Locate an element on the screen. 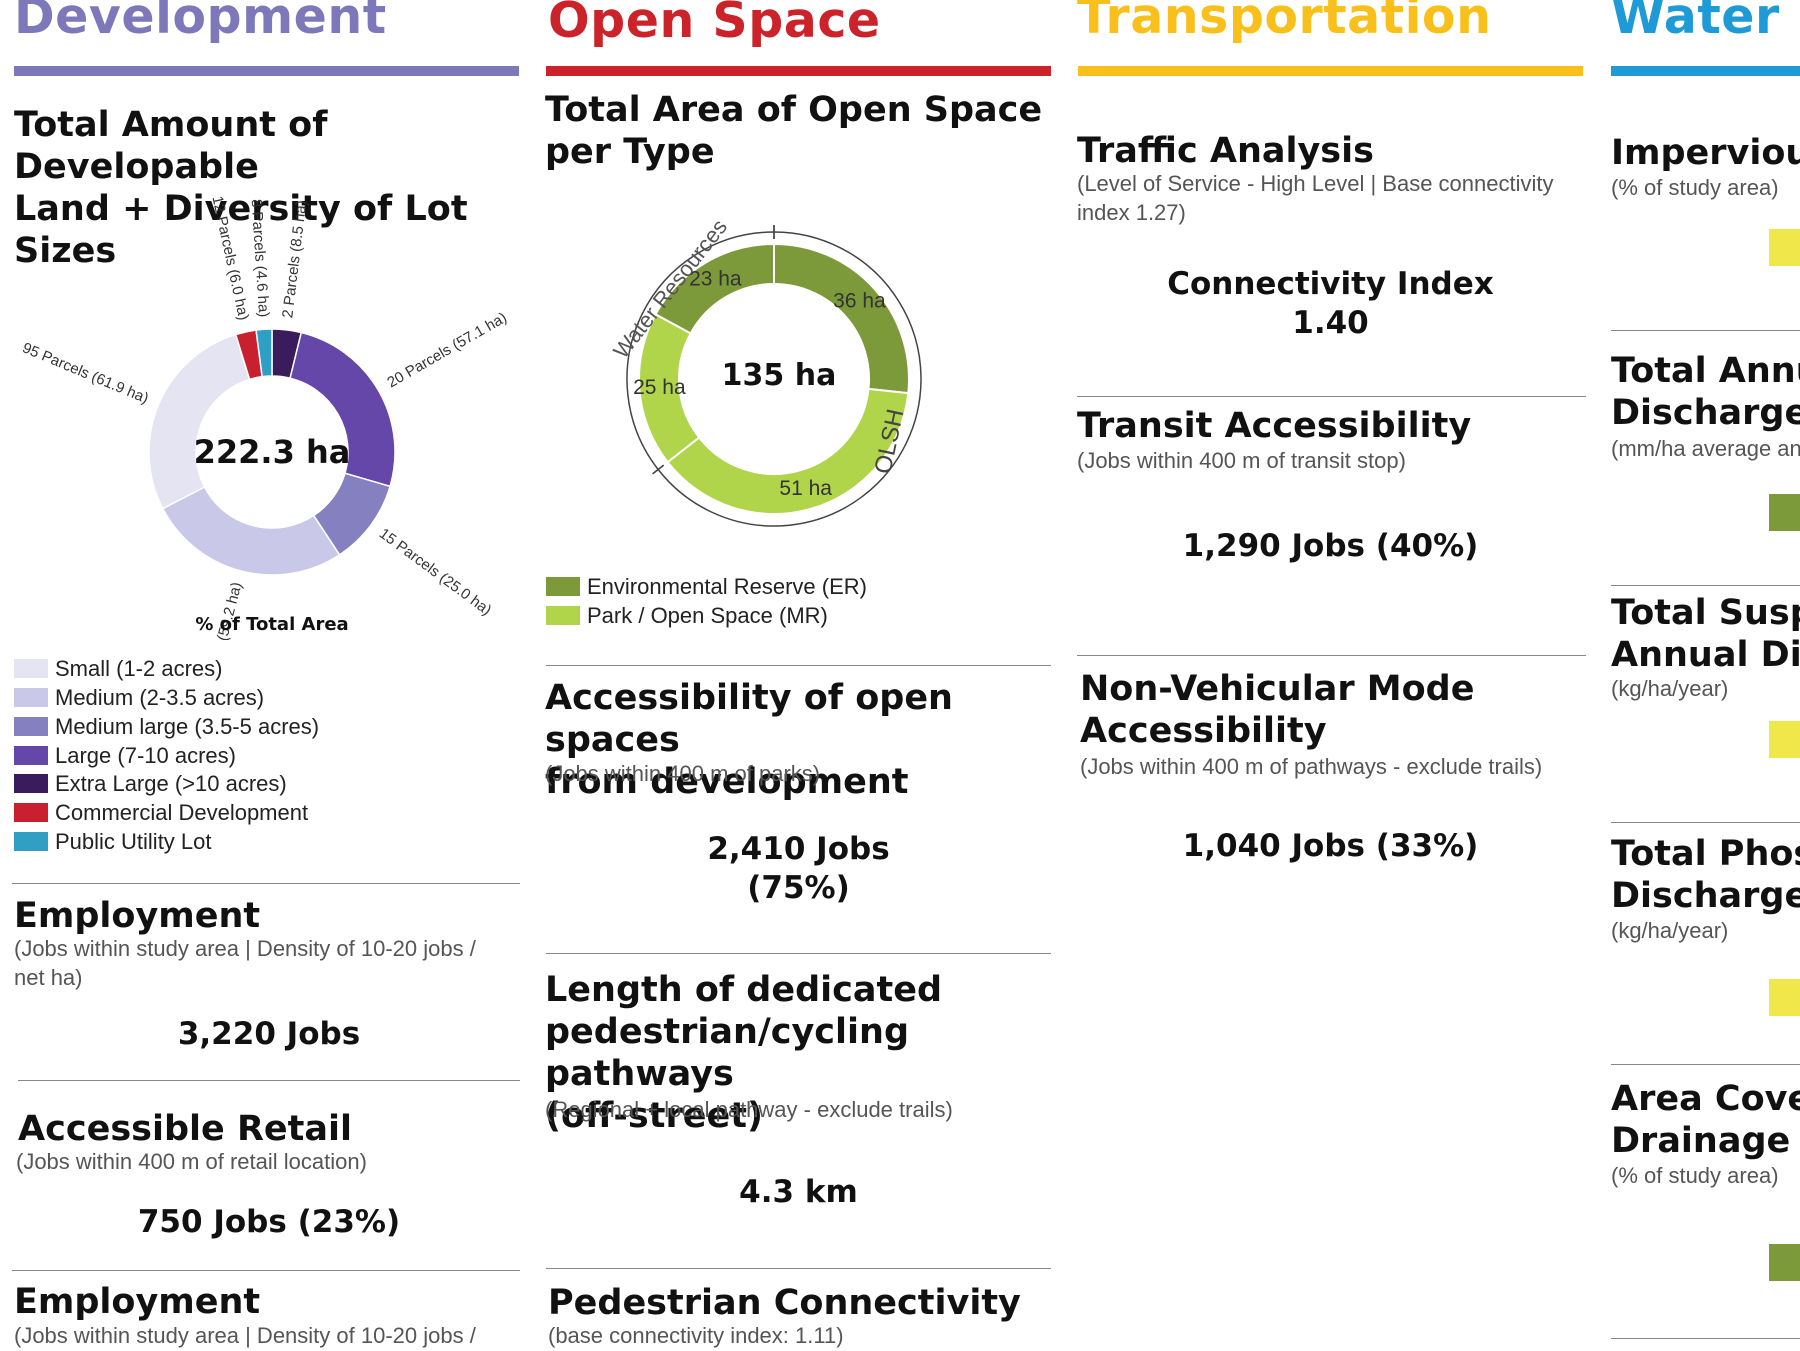  accessible-retail-subtitle: (Jobs within 400 m of retail location) is located at coordinates (191, 1161).